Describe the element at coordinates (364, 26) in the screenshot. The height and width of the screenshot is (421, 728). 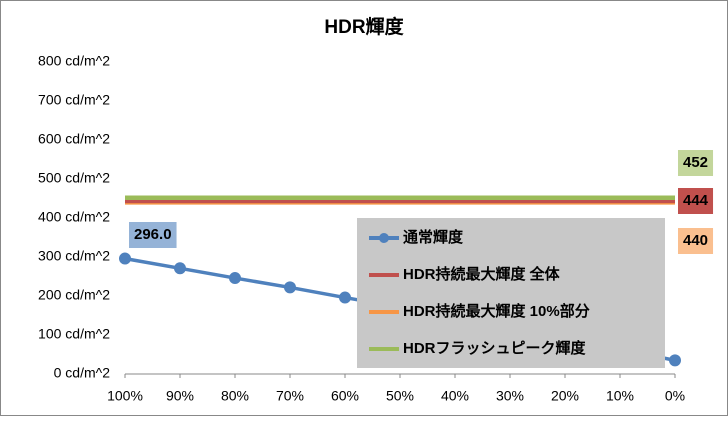
I see `chart-title: HDR輝度` at that location.